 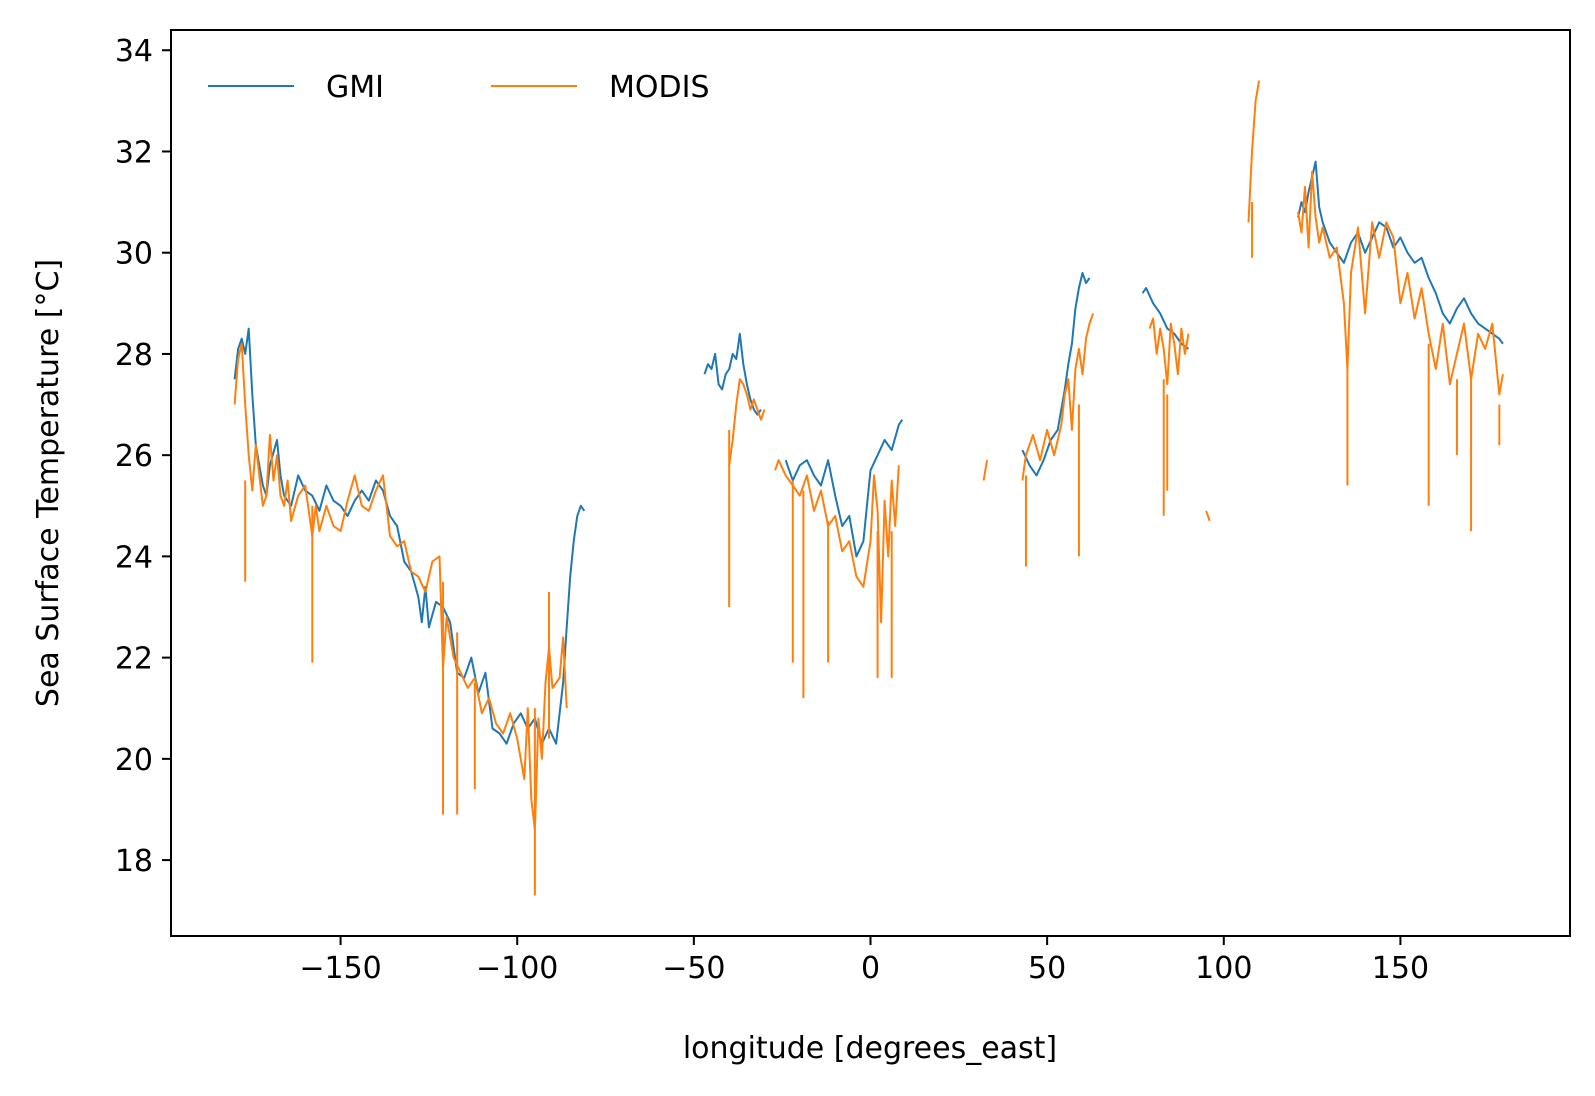 What do you see at coordinates (134, 861) in the screenshot?
I see `y-tick-label: 18` at bounding box center [134, 861].